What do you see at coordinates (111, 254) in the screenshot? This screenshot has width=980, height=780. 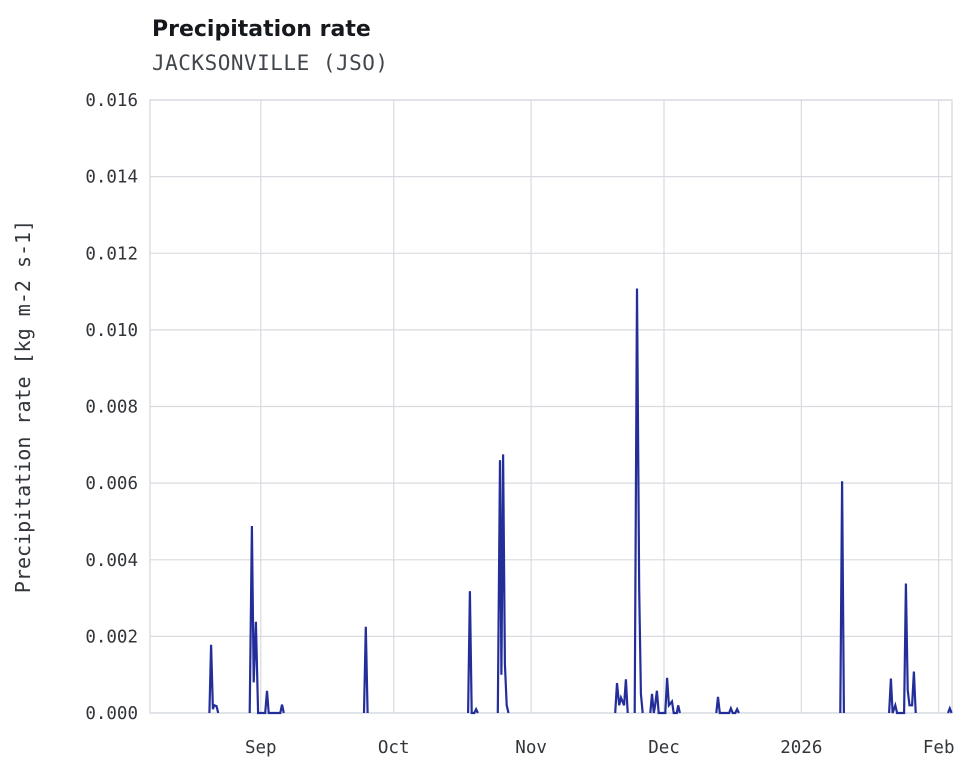 I see `y-tick-label: 0.012` at bounding box center [111, 254].